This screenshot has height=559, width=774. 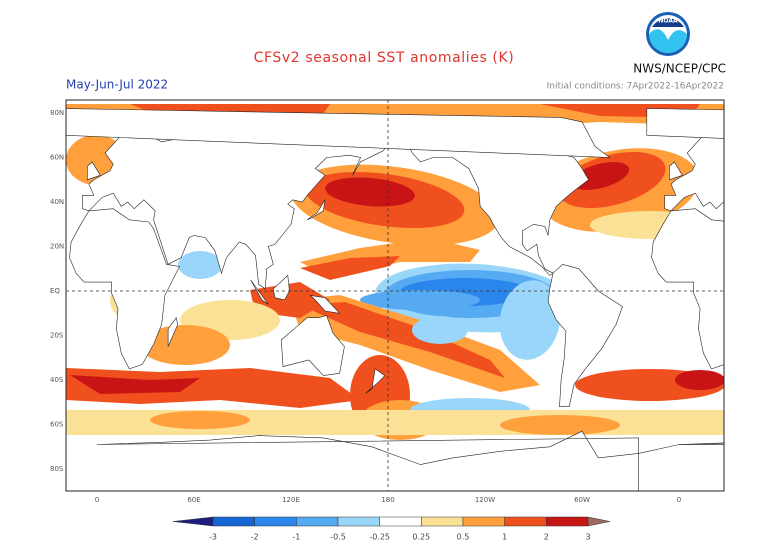 I want to click on lat-label: 60N, so click(x=57, y=158).